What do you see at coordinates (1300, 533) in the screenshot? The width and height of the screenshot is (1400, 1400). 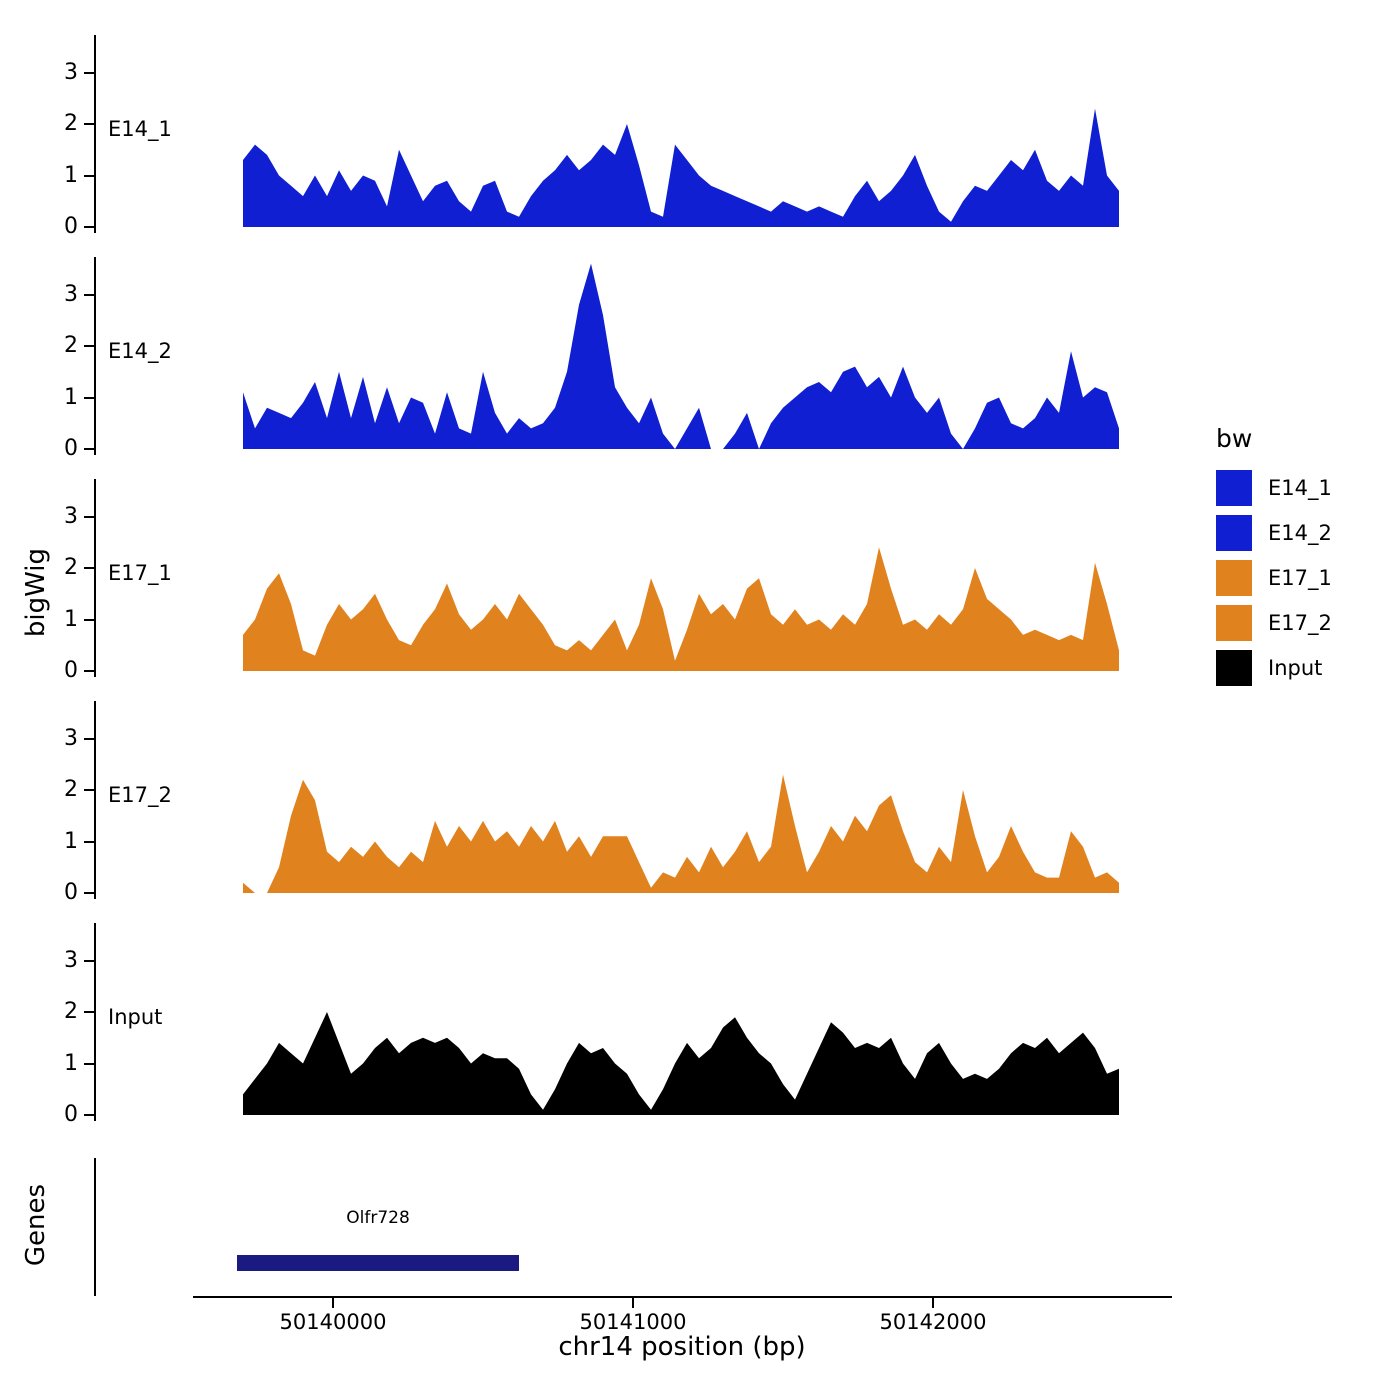 I see `legend-label-E14_2: E14_2` at bounding box center [1300, 533].